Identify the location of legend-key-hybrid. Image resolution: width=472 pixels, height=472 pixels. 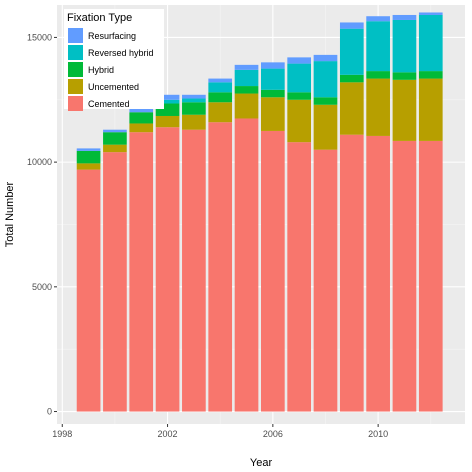
(75, 69).